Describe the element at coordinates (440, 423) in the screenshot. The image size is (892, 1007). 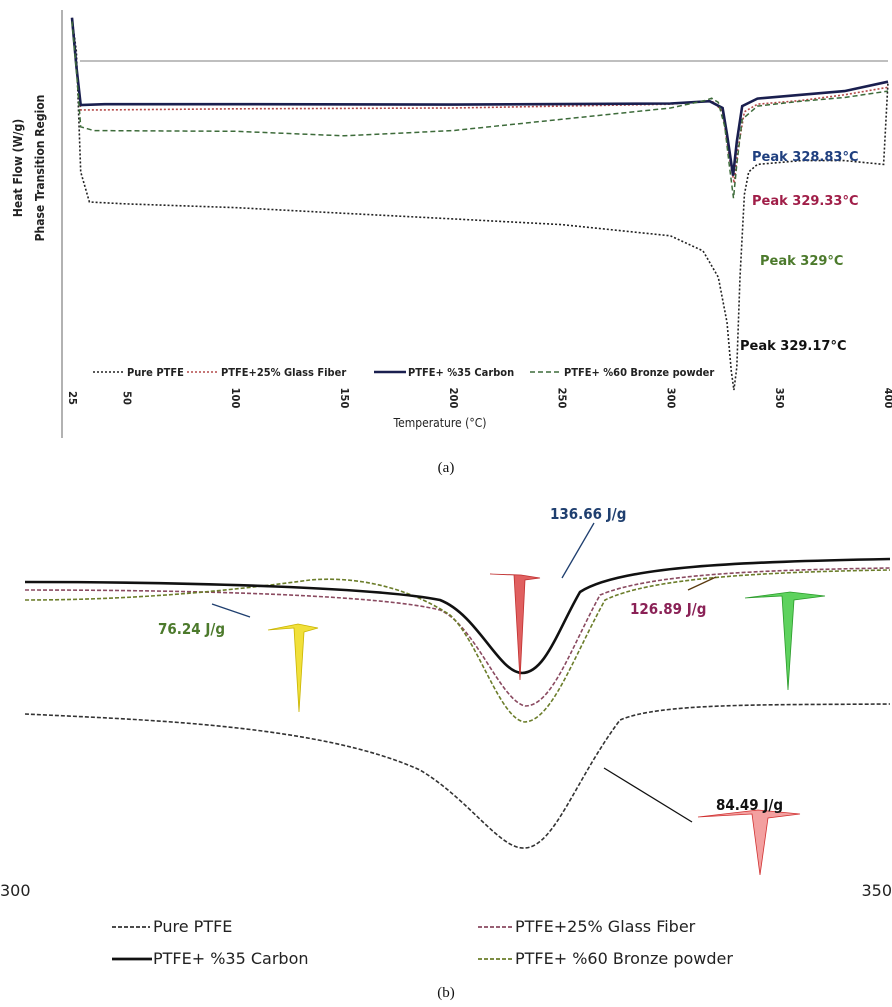
I see `panel-a-xlabel: Temperature (°C)` at that location.